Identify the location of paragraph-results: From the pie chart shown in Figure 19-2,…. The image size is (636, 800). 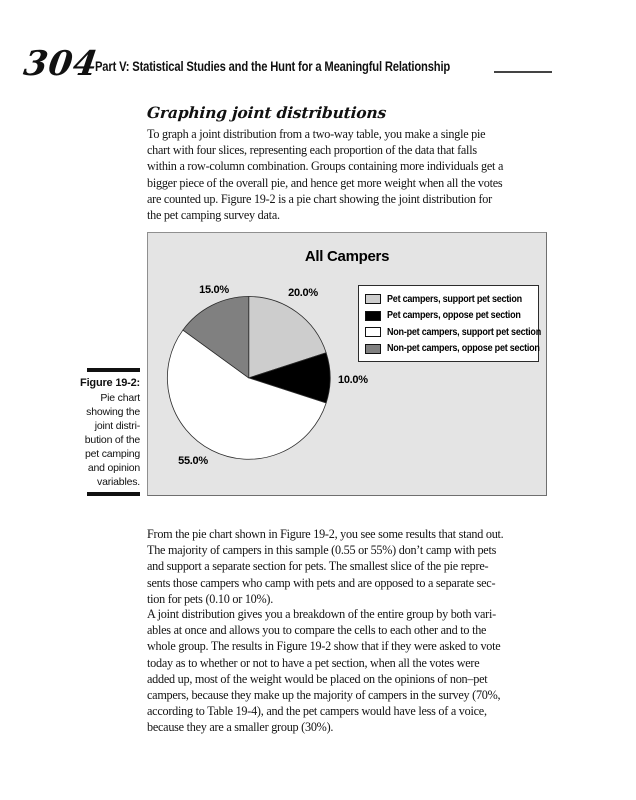
(325, 566).